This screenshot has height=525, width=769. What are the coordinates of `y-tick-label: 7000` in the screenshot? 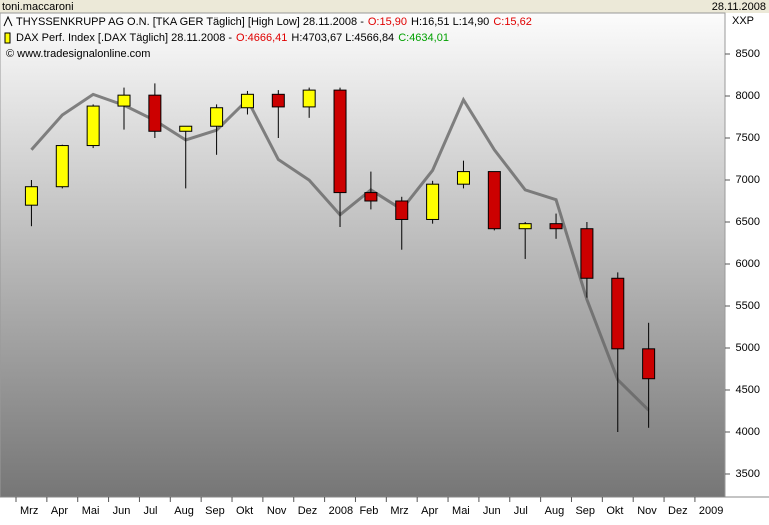 It's located at (748, 180).